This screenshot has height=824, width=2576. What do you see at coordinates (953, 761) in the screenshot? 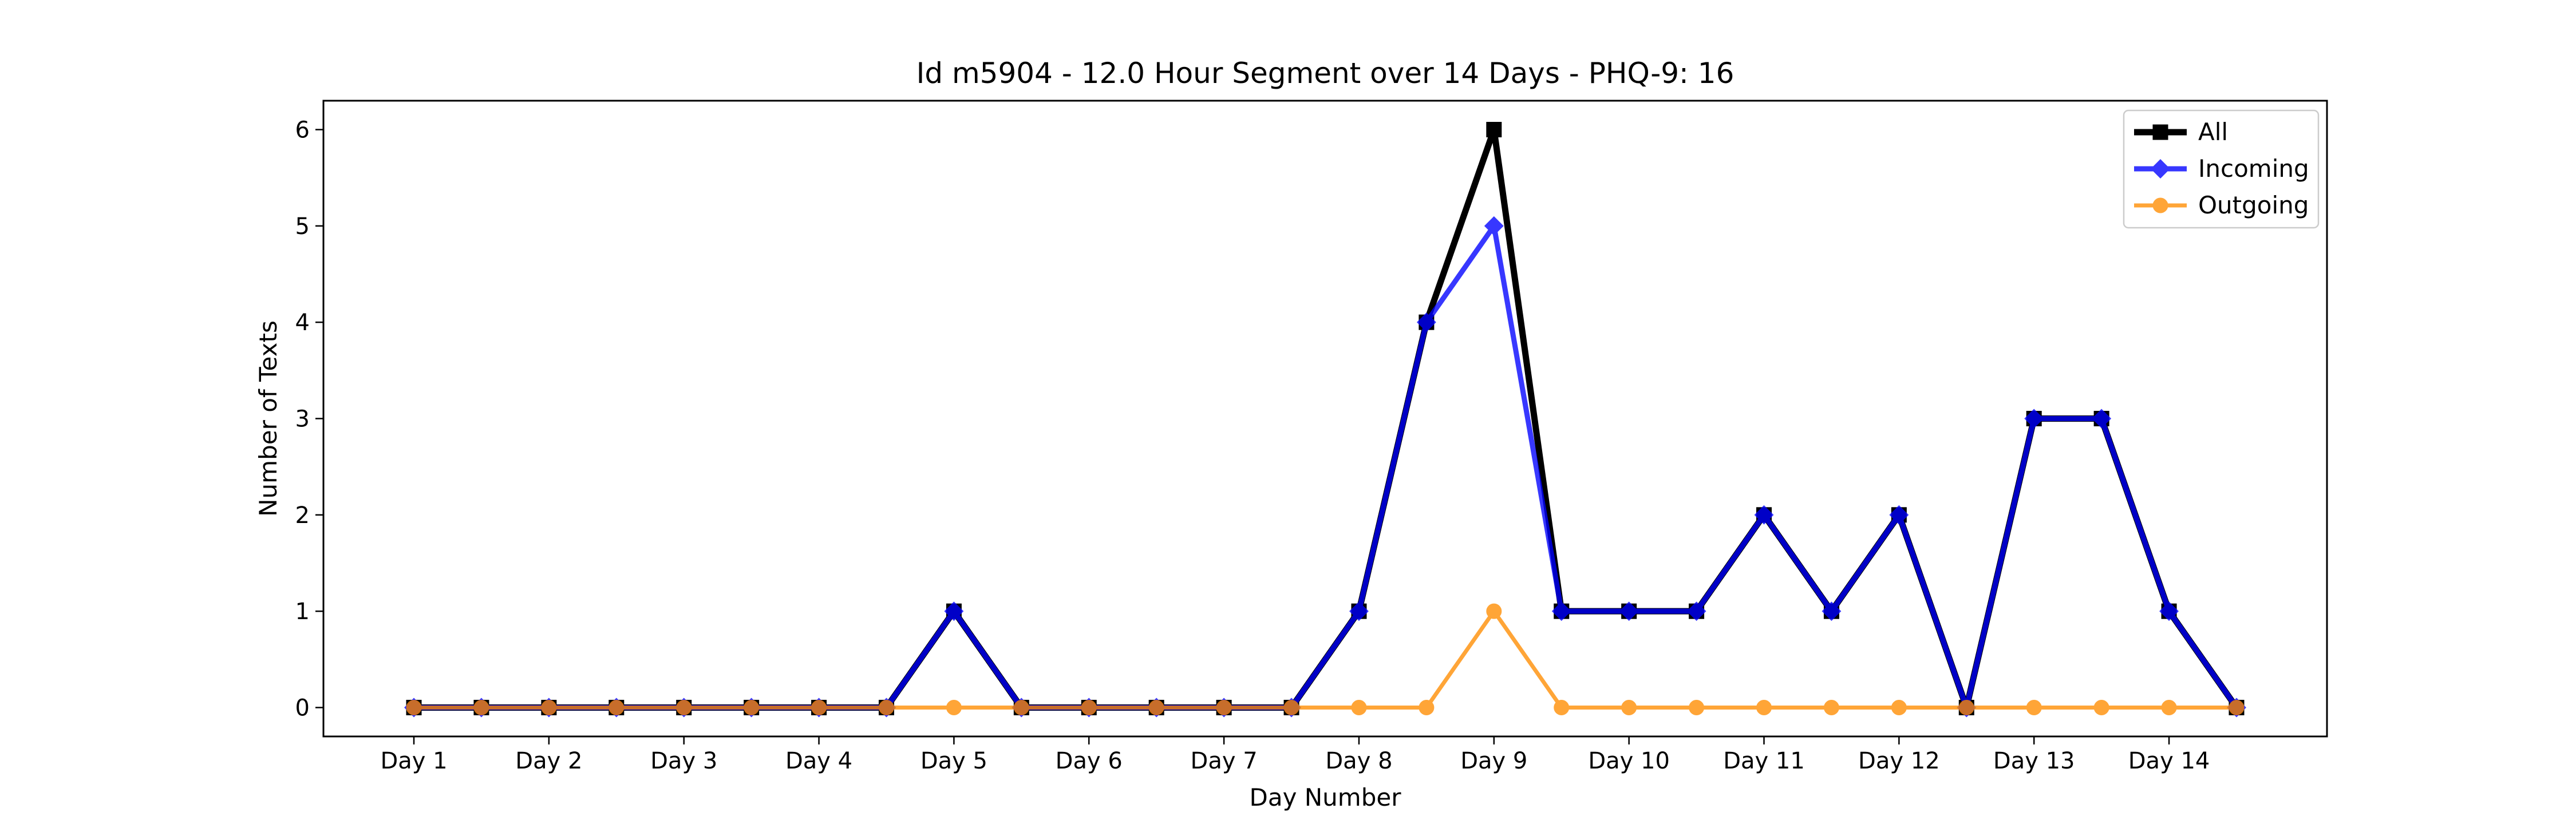
I see `x-tick-label: Day 5` at bounding box center [953, 761].